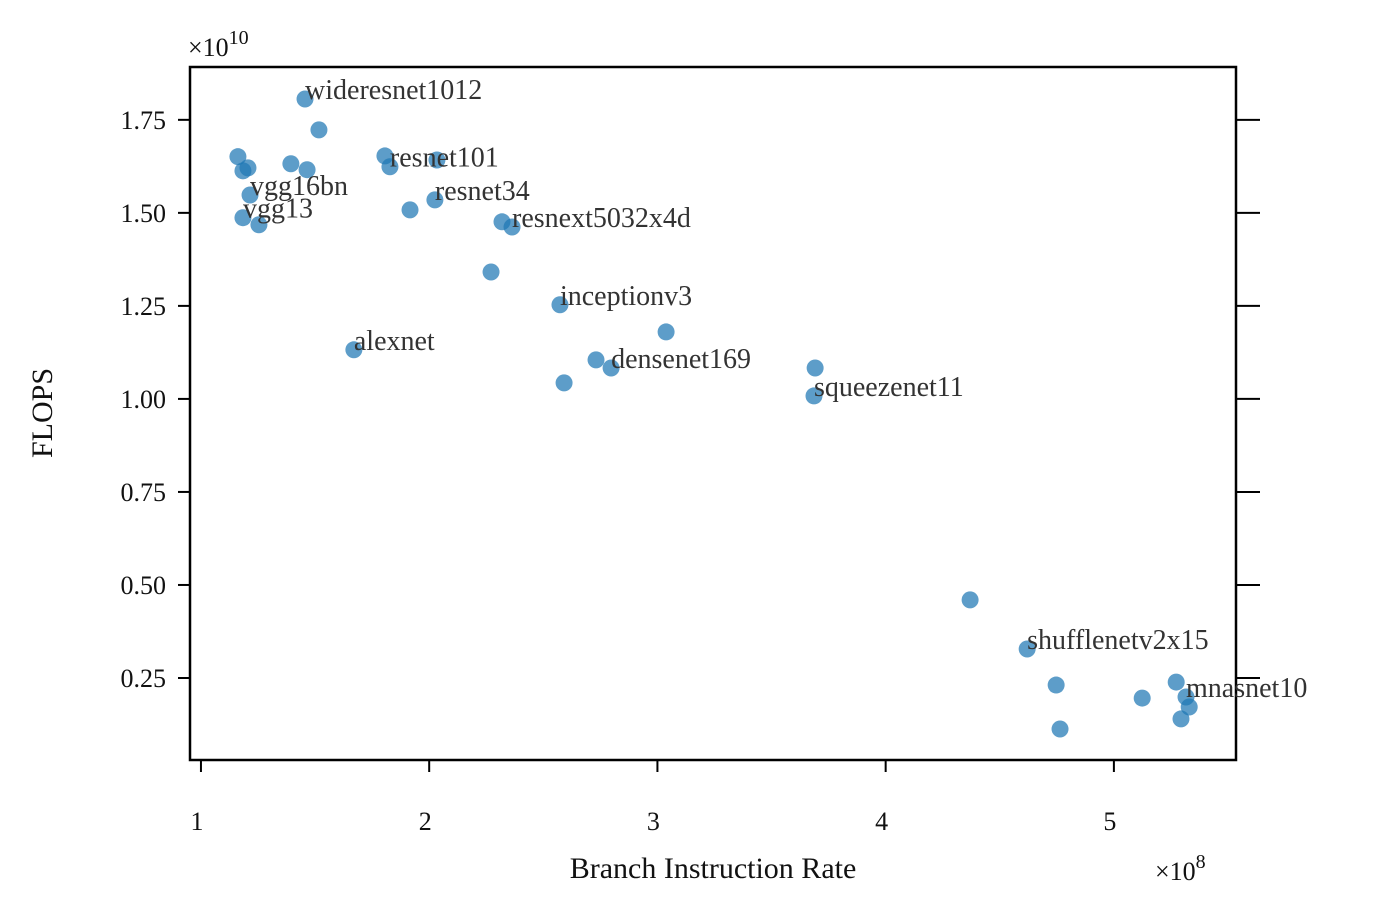  I want to click on y-offset-exp: 10, so click(239, 38).